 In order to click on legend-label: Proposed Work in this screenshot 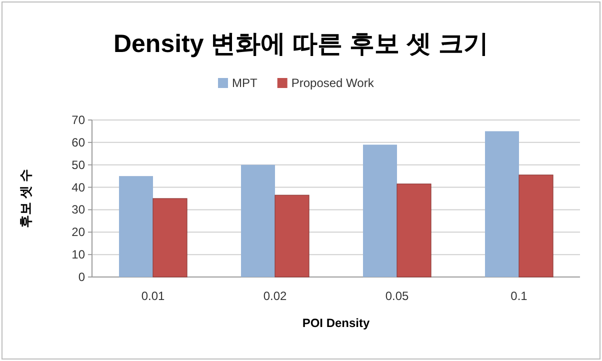, I will do `click(333, 83)`.